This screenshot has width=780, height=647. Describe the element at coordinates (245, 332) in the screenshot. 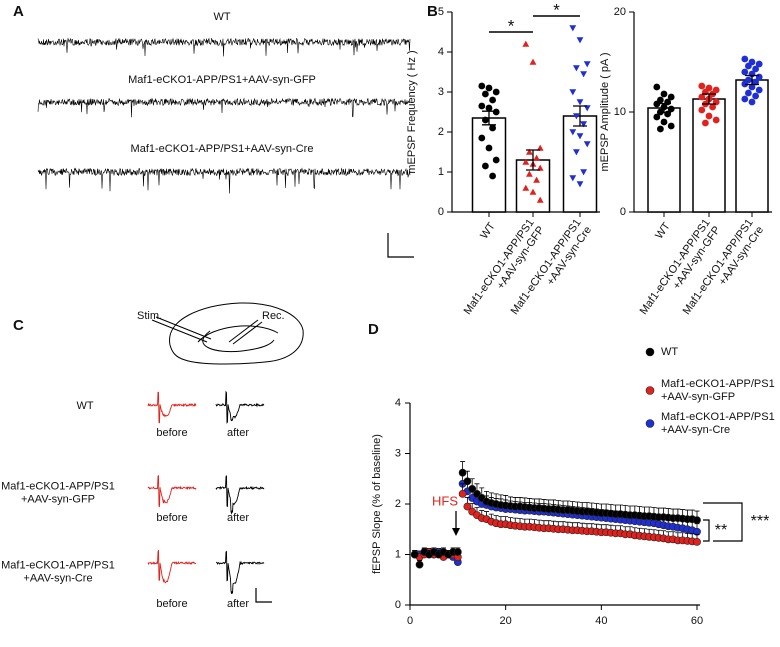

I see `rec-electrode` at that location.